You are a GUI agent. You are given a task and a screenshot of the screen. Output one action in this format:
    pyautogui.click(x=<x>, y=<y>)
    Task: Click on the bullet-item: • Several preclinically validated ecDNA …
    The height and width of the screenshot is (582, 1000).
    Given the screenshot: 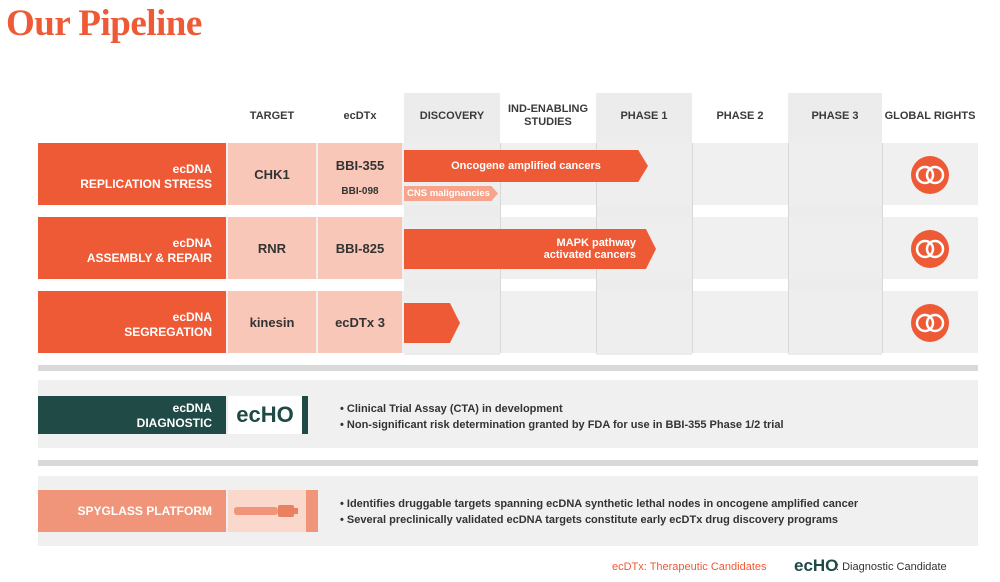 What is the action you would take?
    pyautogui.click(x=589, y=520)
    